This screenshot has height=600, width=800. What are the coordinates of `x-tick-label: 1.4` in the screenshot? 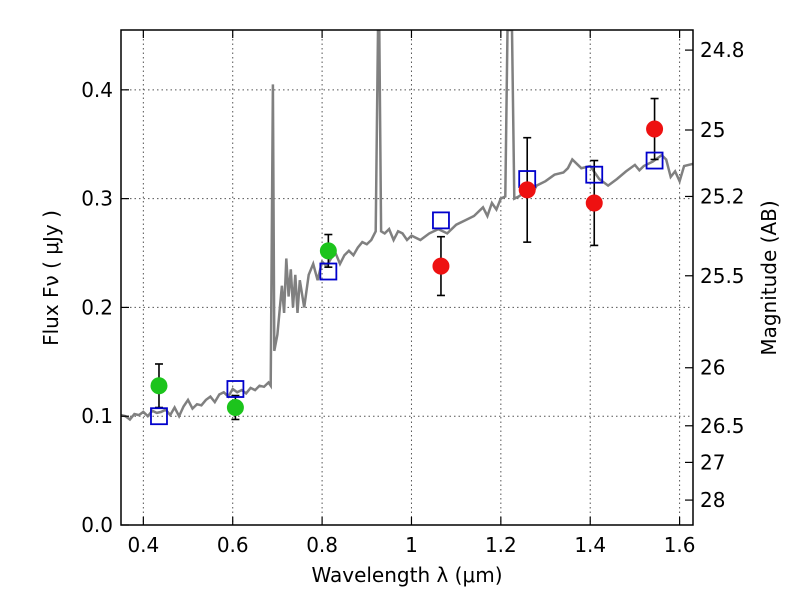 It's located at (590, 545).